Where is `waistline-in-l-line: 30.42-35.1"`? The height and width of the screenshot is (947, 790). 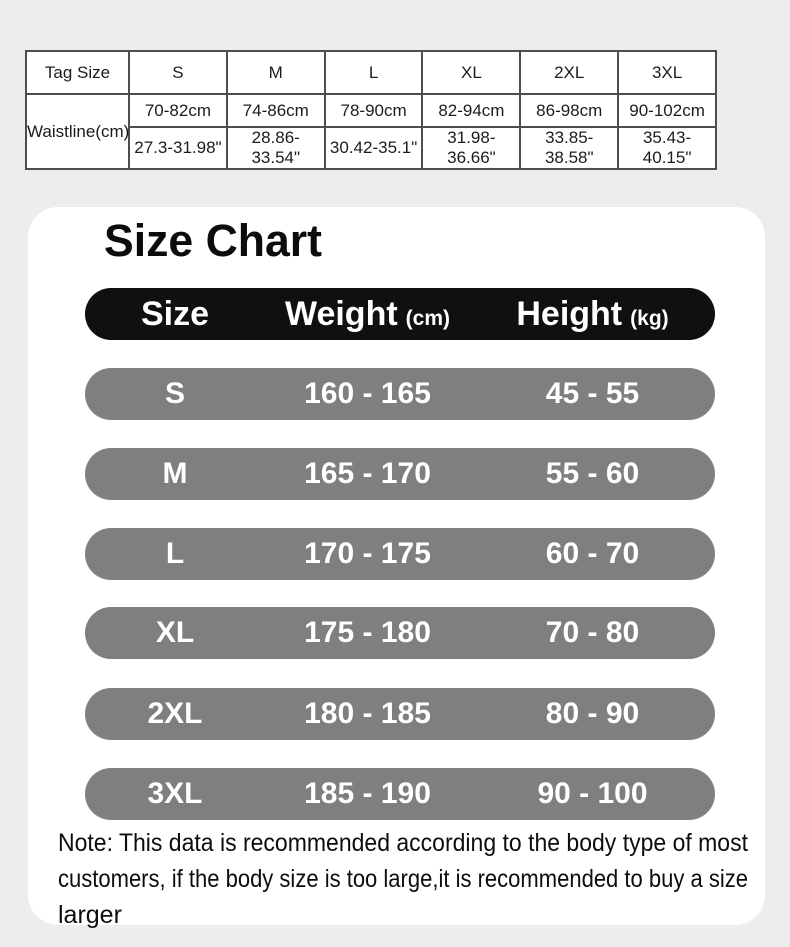 waistline-in-l-line: 30.42-35.1" is located at coordinates (373, 148).